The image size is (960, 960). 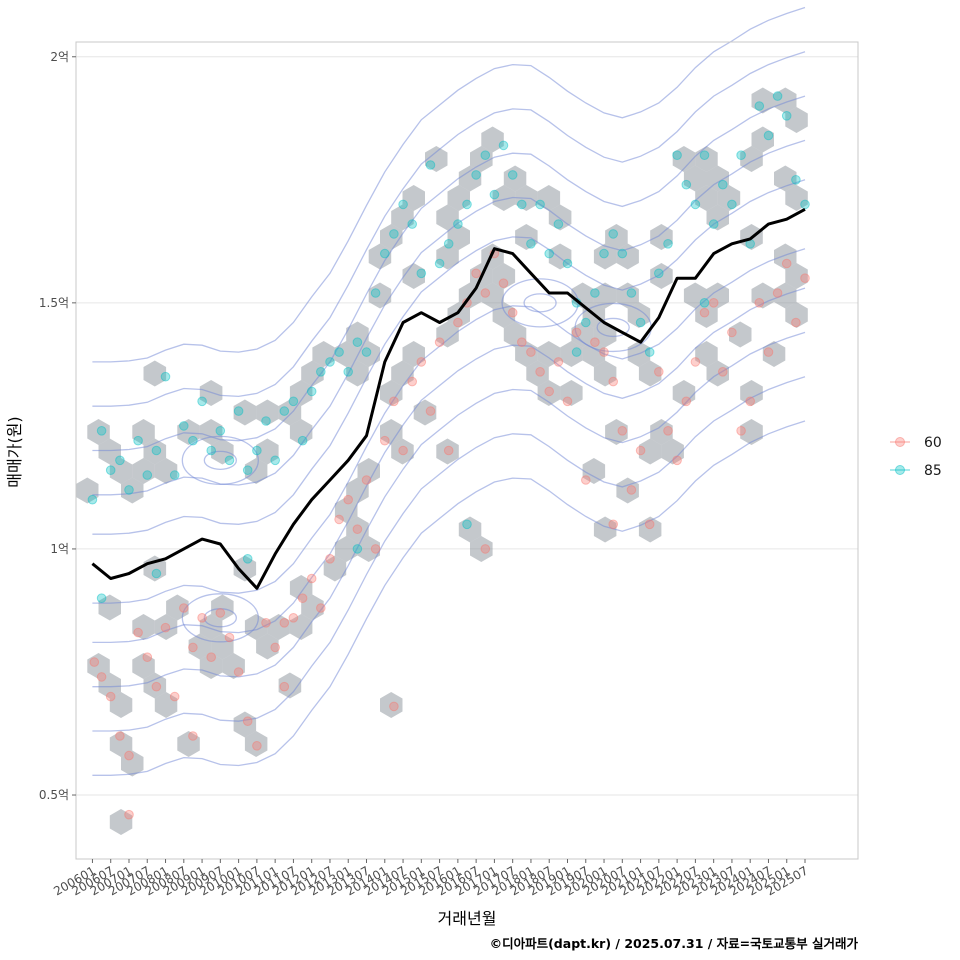 I want to click on x-axis-title: 거래년월, so click(x=467, y=918).